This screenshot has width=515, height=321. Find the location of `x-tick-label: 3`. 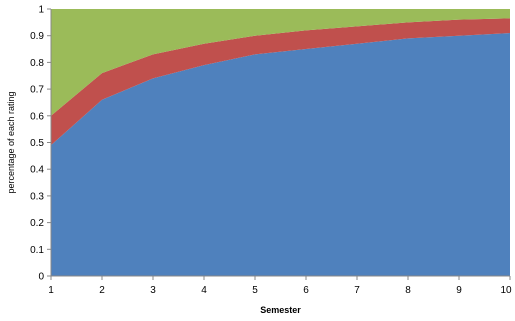

x-tick-label: 3 is located at coordinates (153, 290).